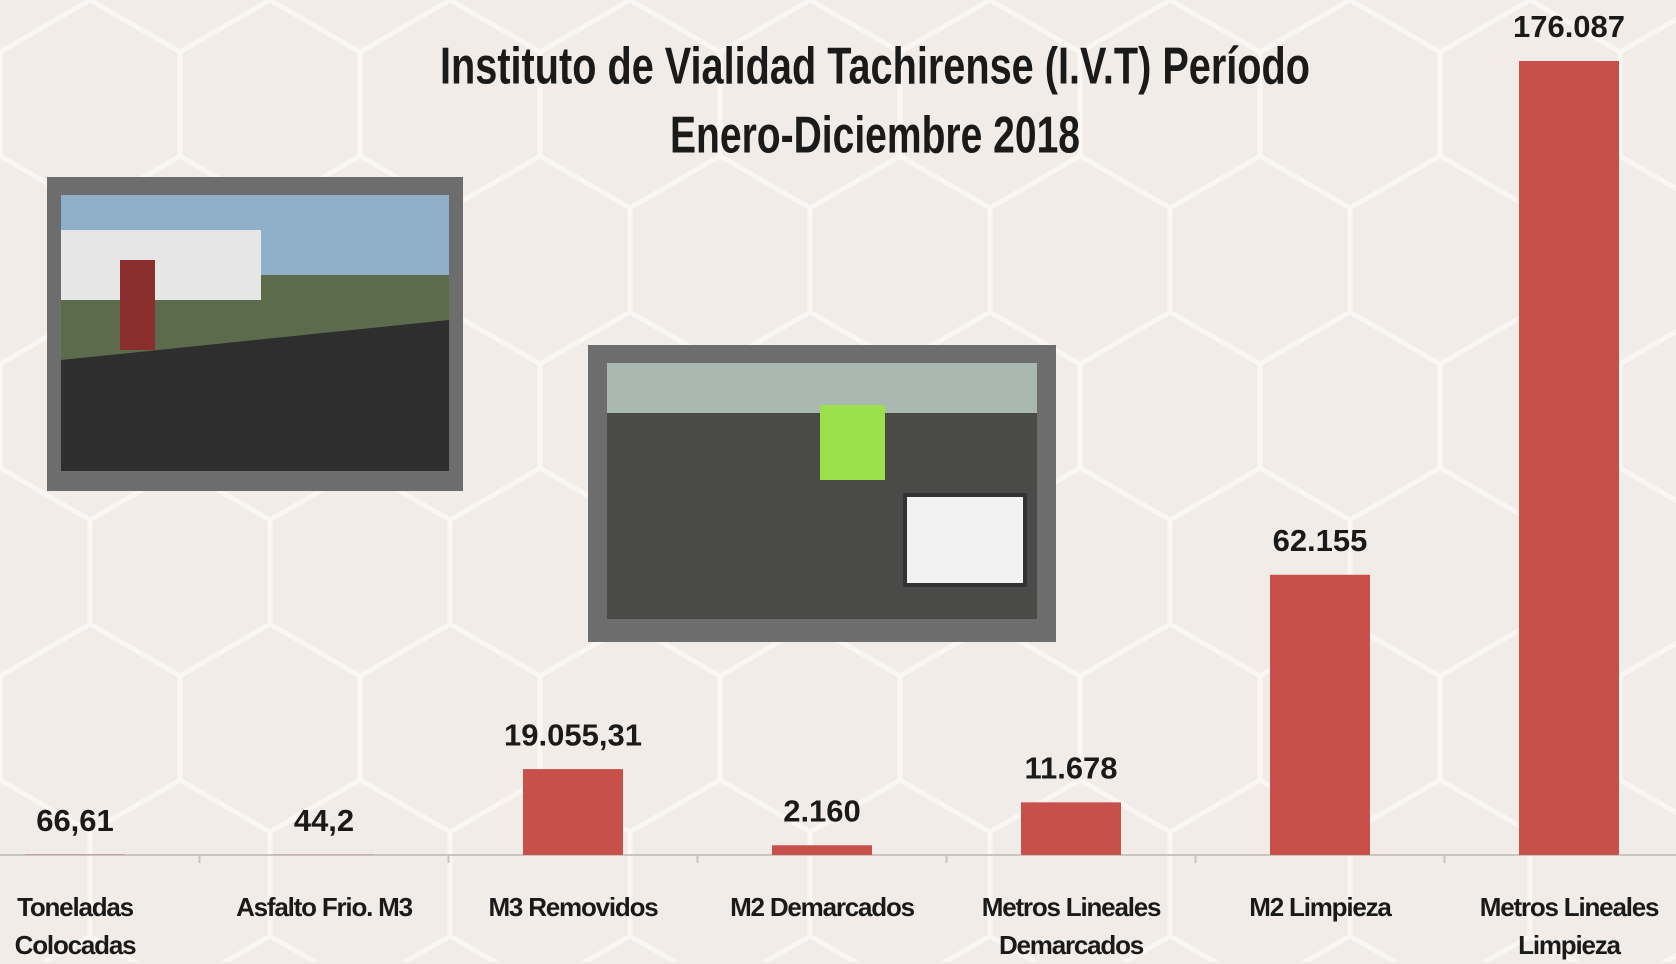 The width and height of the screenshot is (1676, 964). I want to click on data-label: 2.160, so click(822, 810).